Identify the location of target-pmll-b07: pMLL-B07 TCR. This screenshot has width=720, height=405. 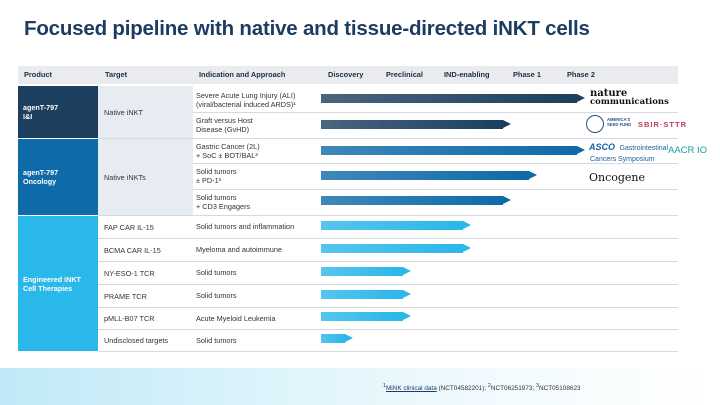
(129, 318).